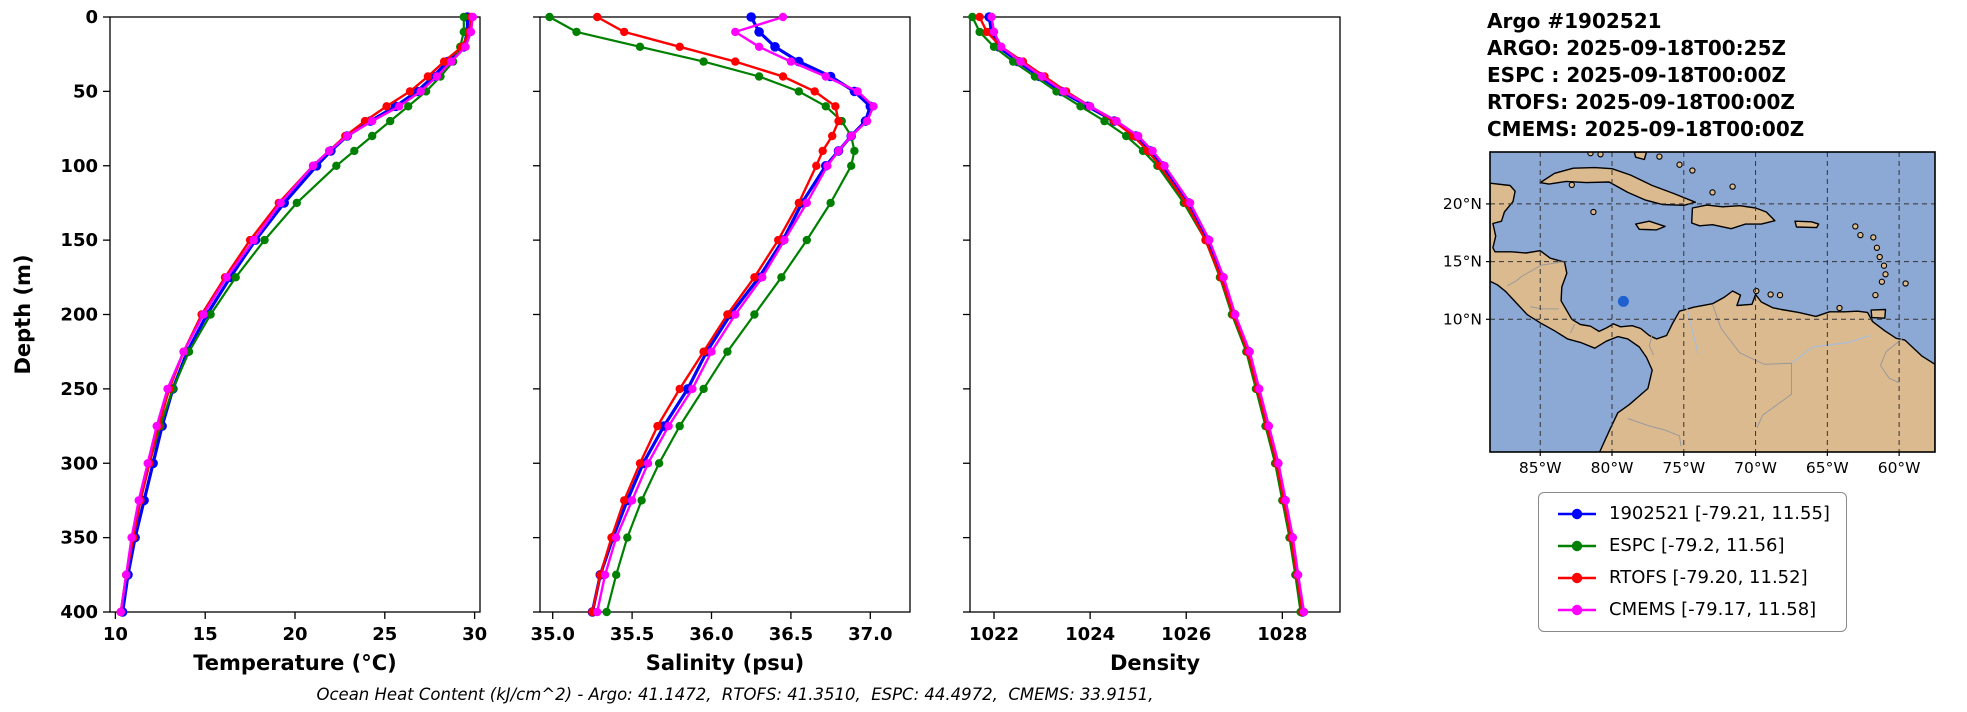 The image size is (1967, 712). I want to click on location-map: 85°W 80°W 75°W 70°W 65°W 60°W 20°N 15°N 10°N, so click(1689, 314).